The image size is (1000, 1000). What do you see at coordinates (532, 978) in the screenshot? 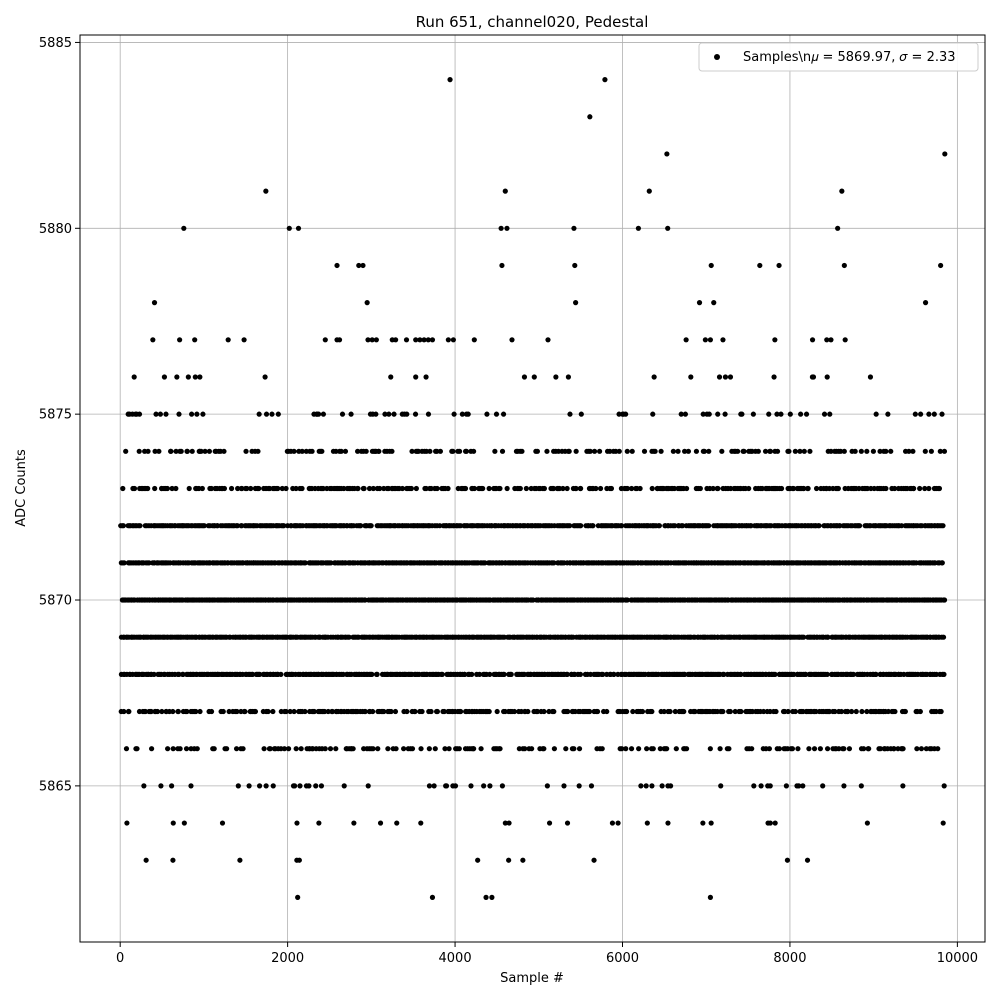
I see `x-axis-title: Sample #` at bounding box center [532, 978].